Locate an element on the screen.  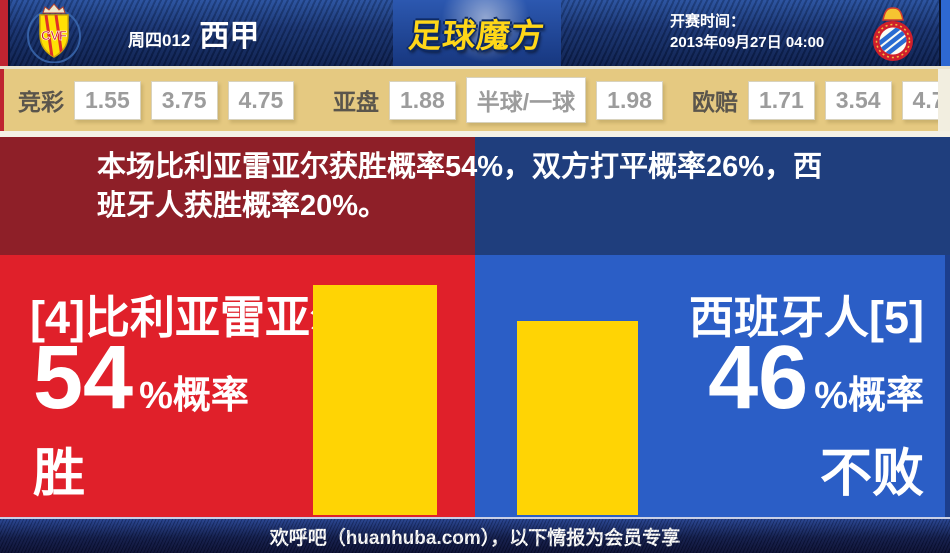
footer-promo-text: 欢呼吧（huanhuba.com），以下情报为会员专享 is located at coordinates (475, 538).